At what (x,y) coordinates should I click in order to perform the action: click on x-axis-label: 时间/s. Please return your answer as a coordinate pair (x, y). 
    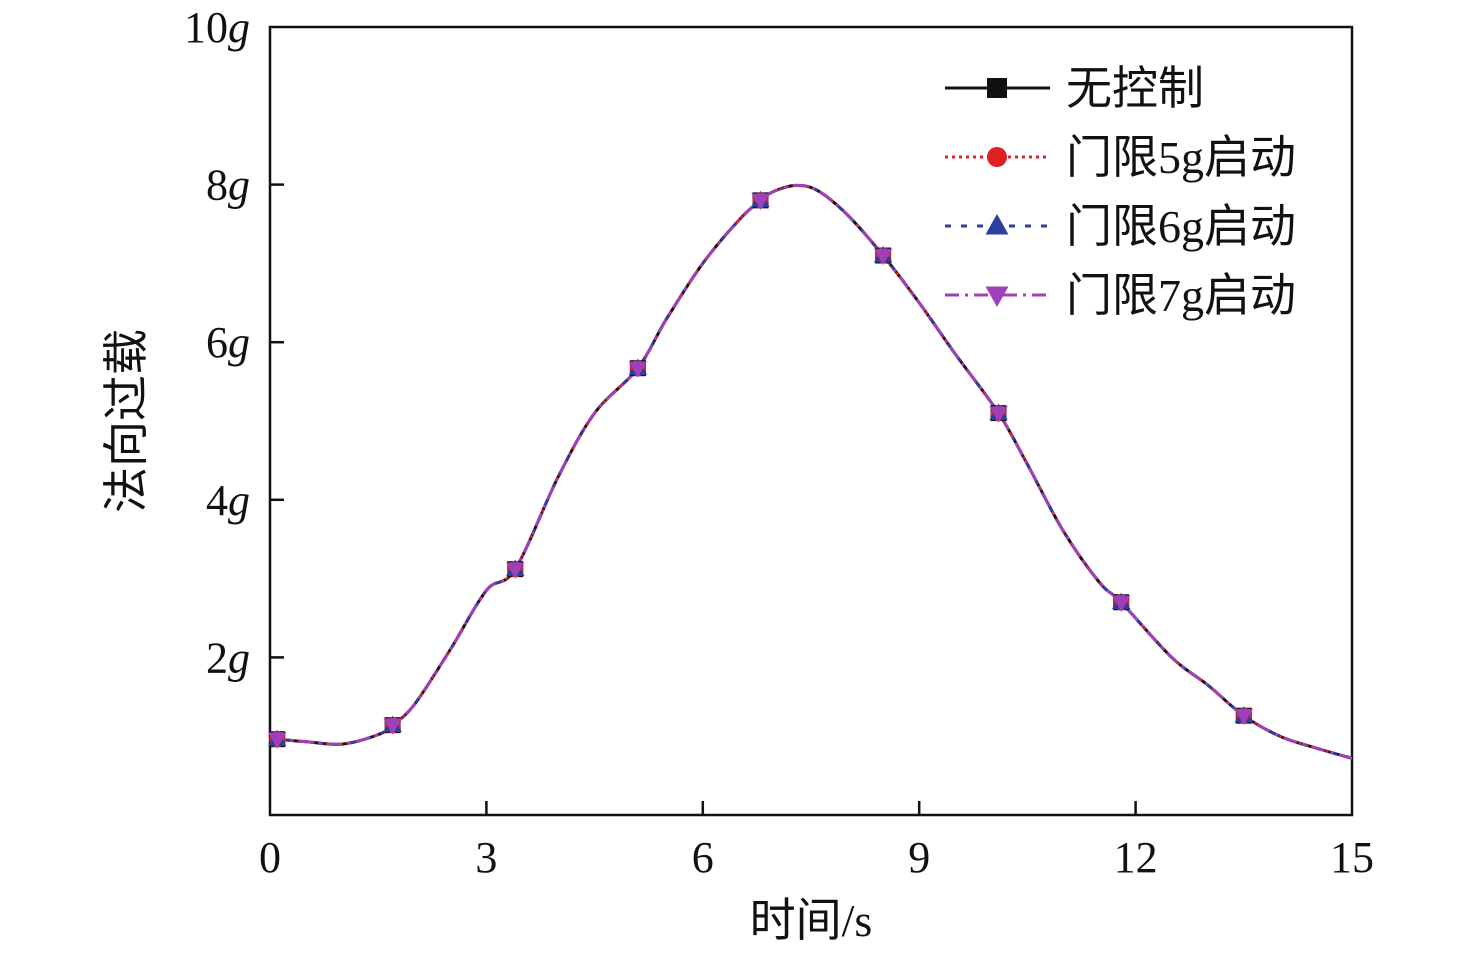
    Looking at the image, I should click on (811, 920).